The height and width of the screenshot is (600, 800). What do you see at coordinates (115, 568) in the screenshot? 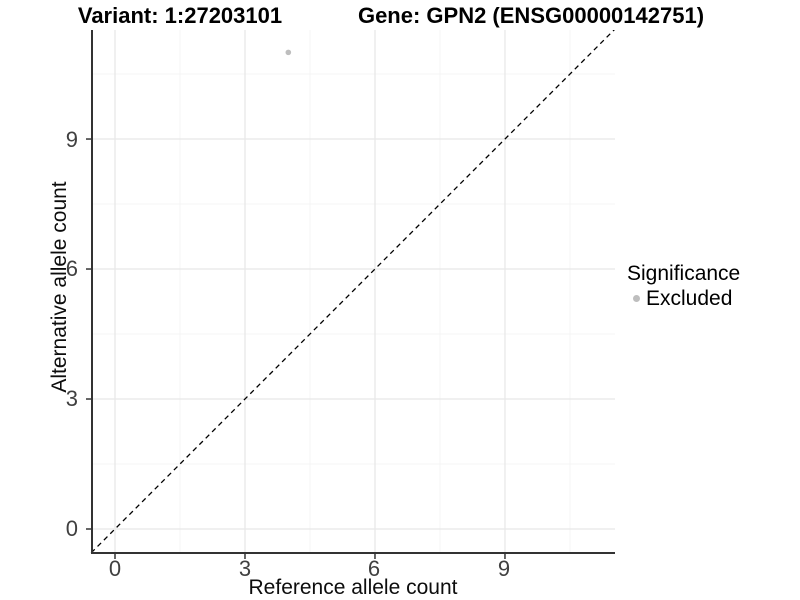
I see `x-tick-label: 0` at bounding box center [115, 568].